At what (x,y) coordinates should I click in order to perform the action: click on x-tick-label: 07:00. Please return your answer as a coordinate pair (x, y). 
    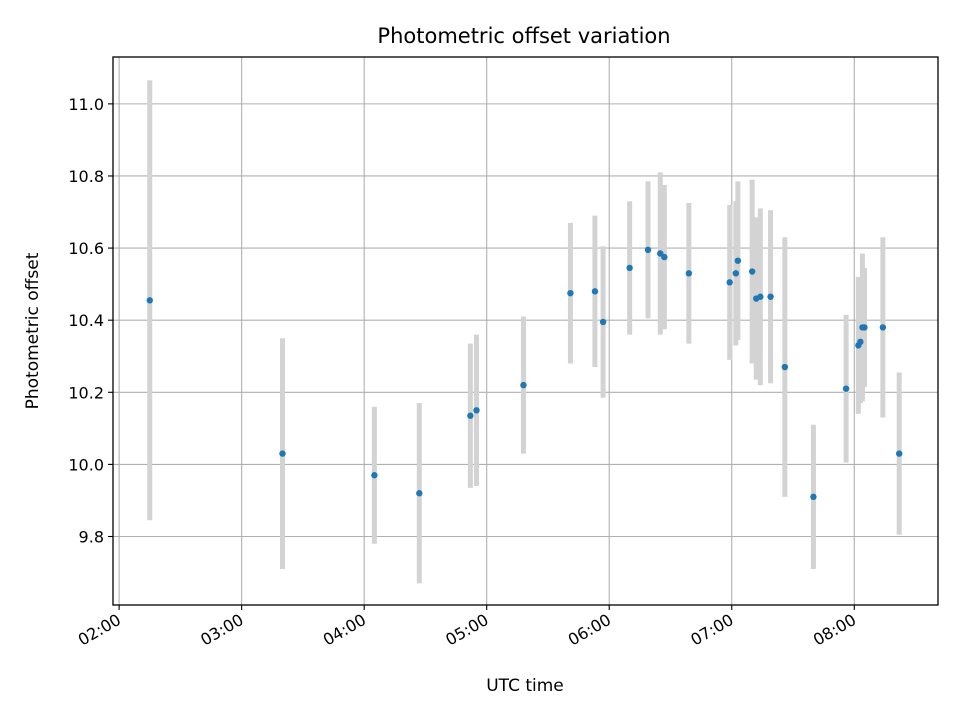
    Looking at the image, I should click on (711, 630).